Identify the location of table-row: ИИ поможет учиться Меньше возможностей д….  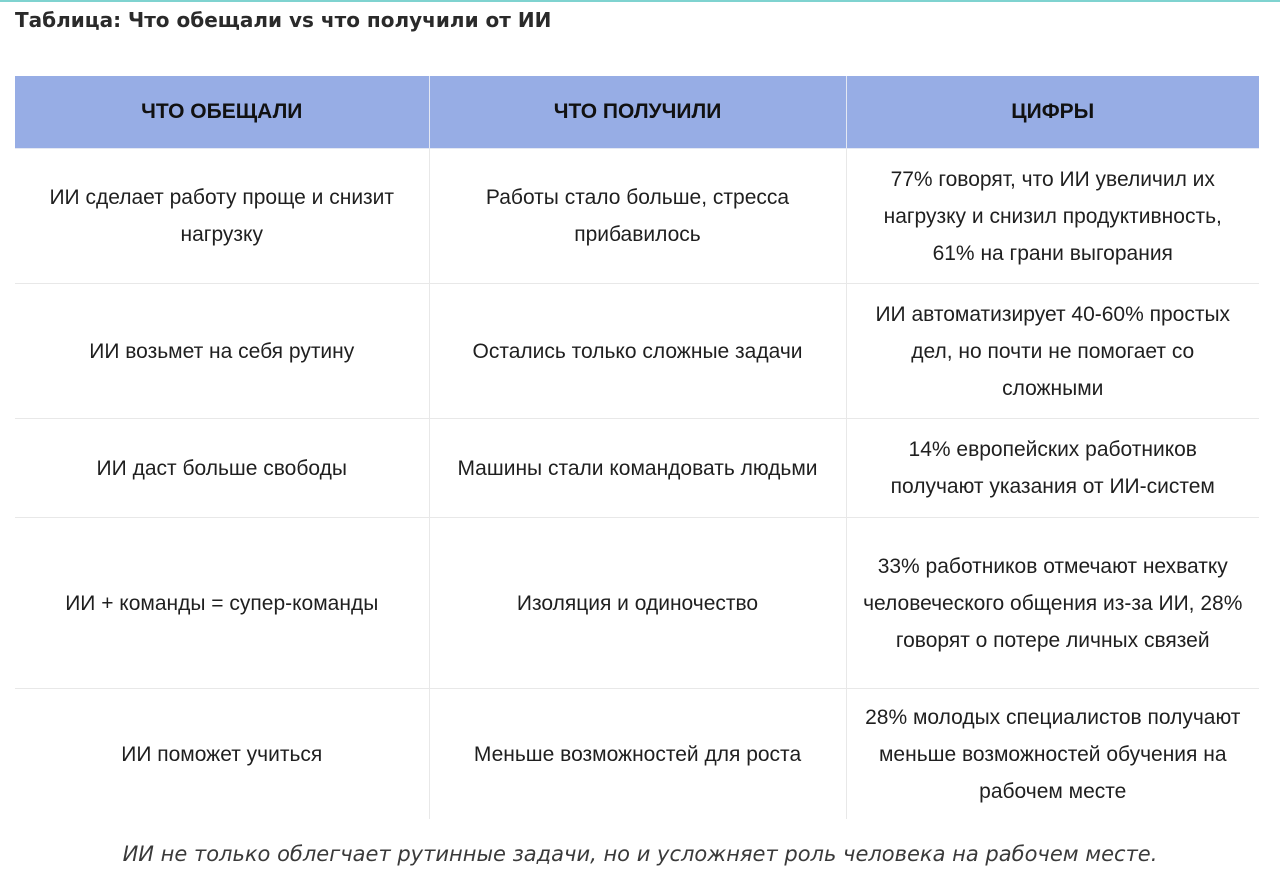
(637, 753).